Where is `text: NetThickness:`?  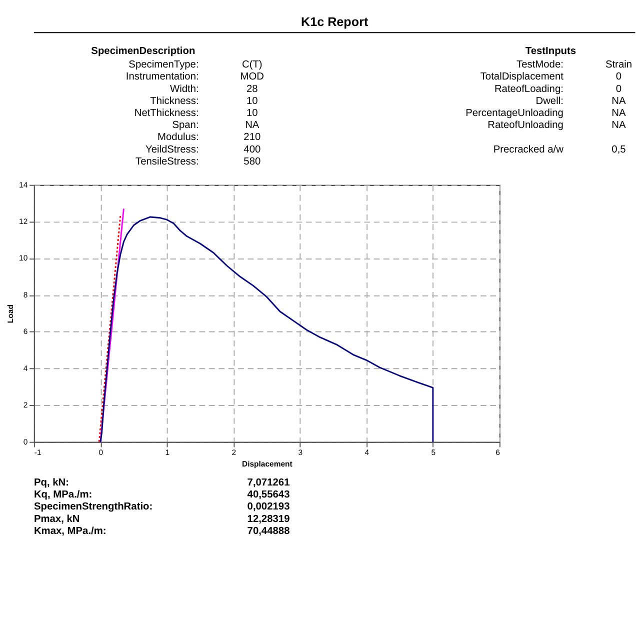
text: NetThickness: is located at coordinates (166, 113).